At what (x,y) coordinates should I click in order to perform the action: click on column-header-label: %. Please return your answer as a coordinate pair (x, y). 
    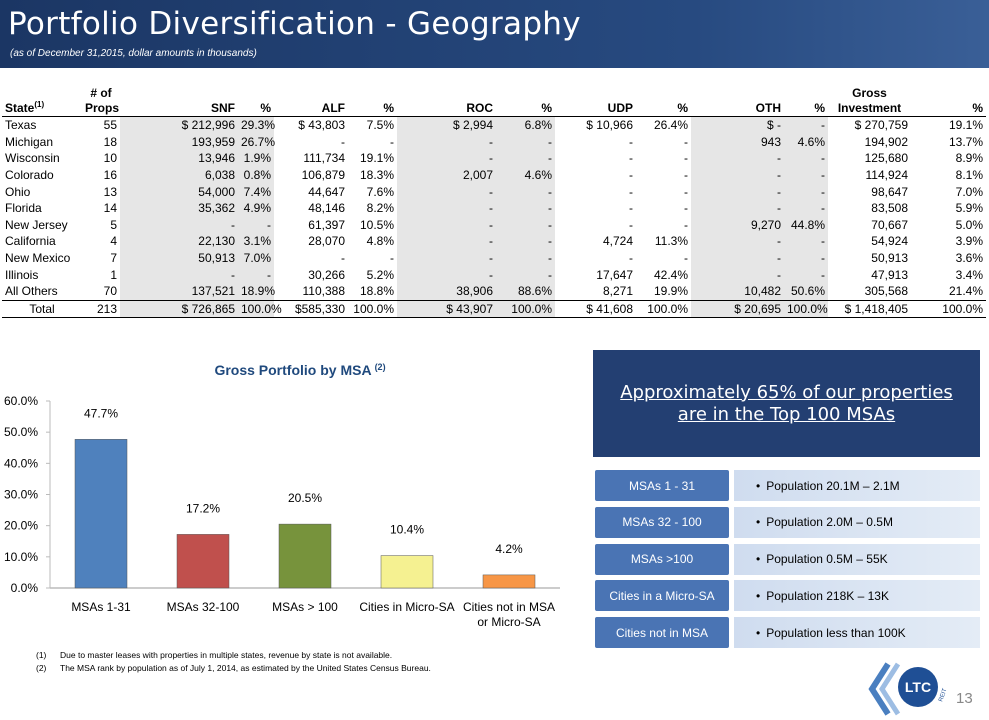
    Looking at the image, I should click on (977, 108).